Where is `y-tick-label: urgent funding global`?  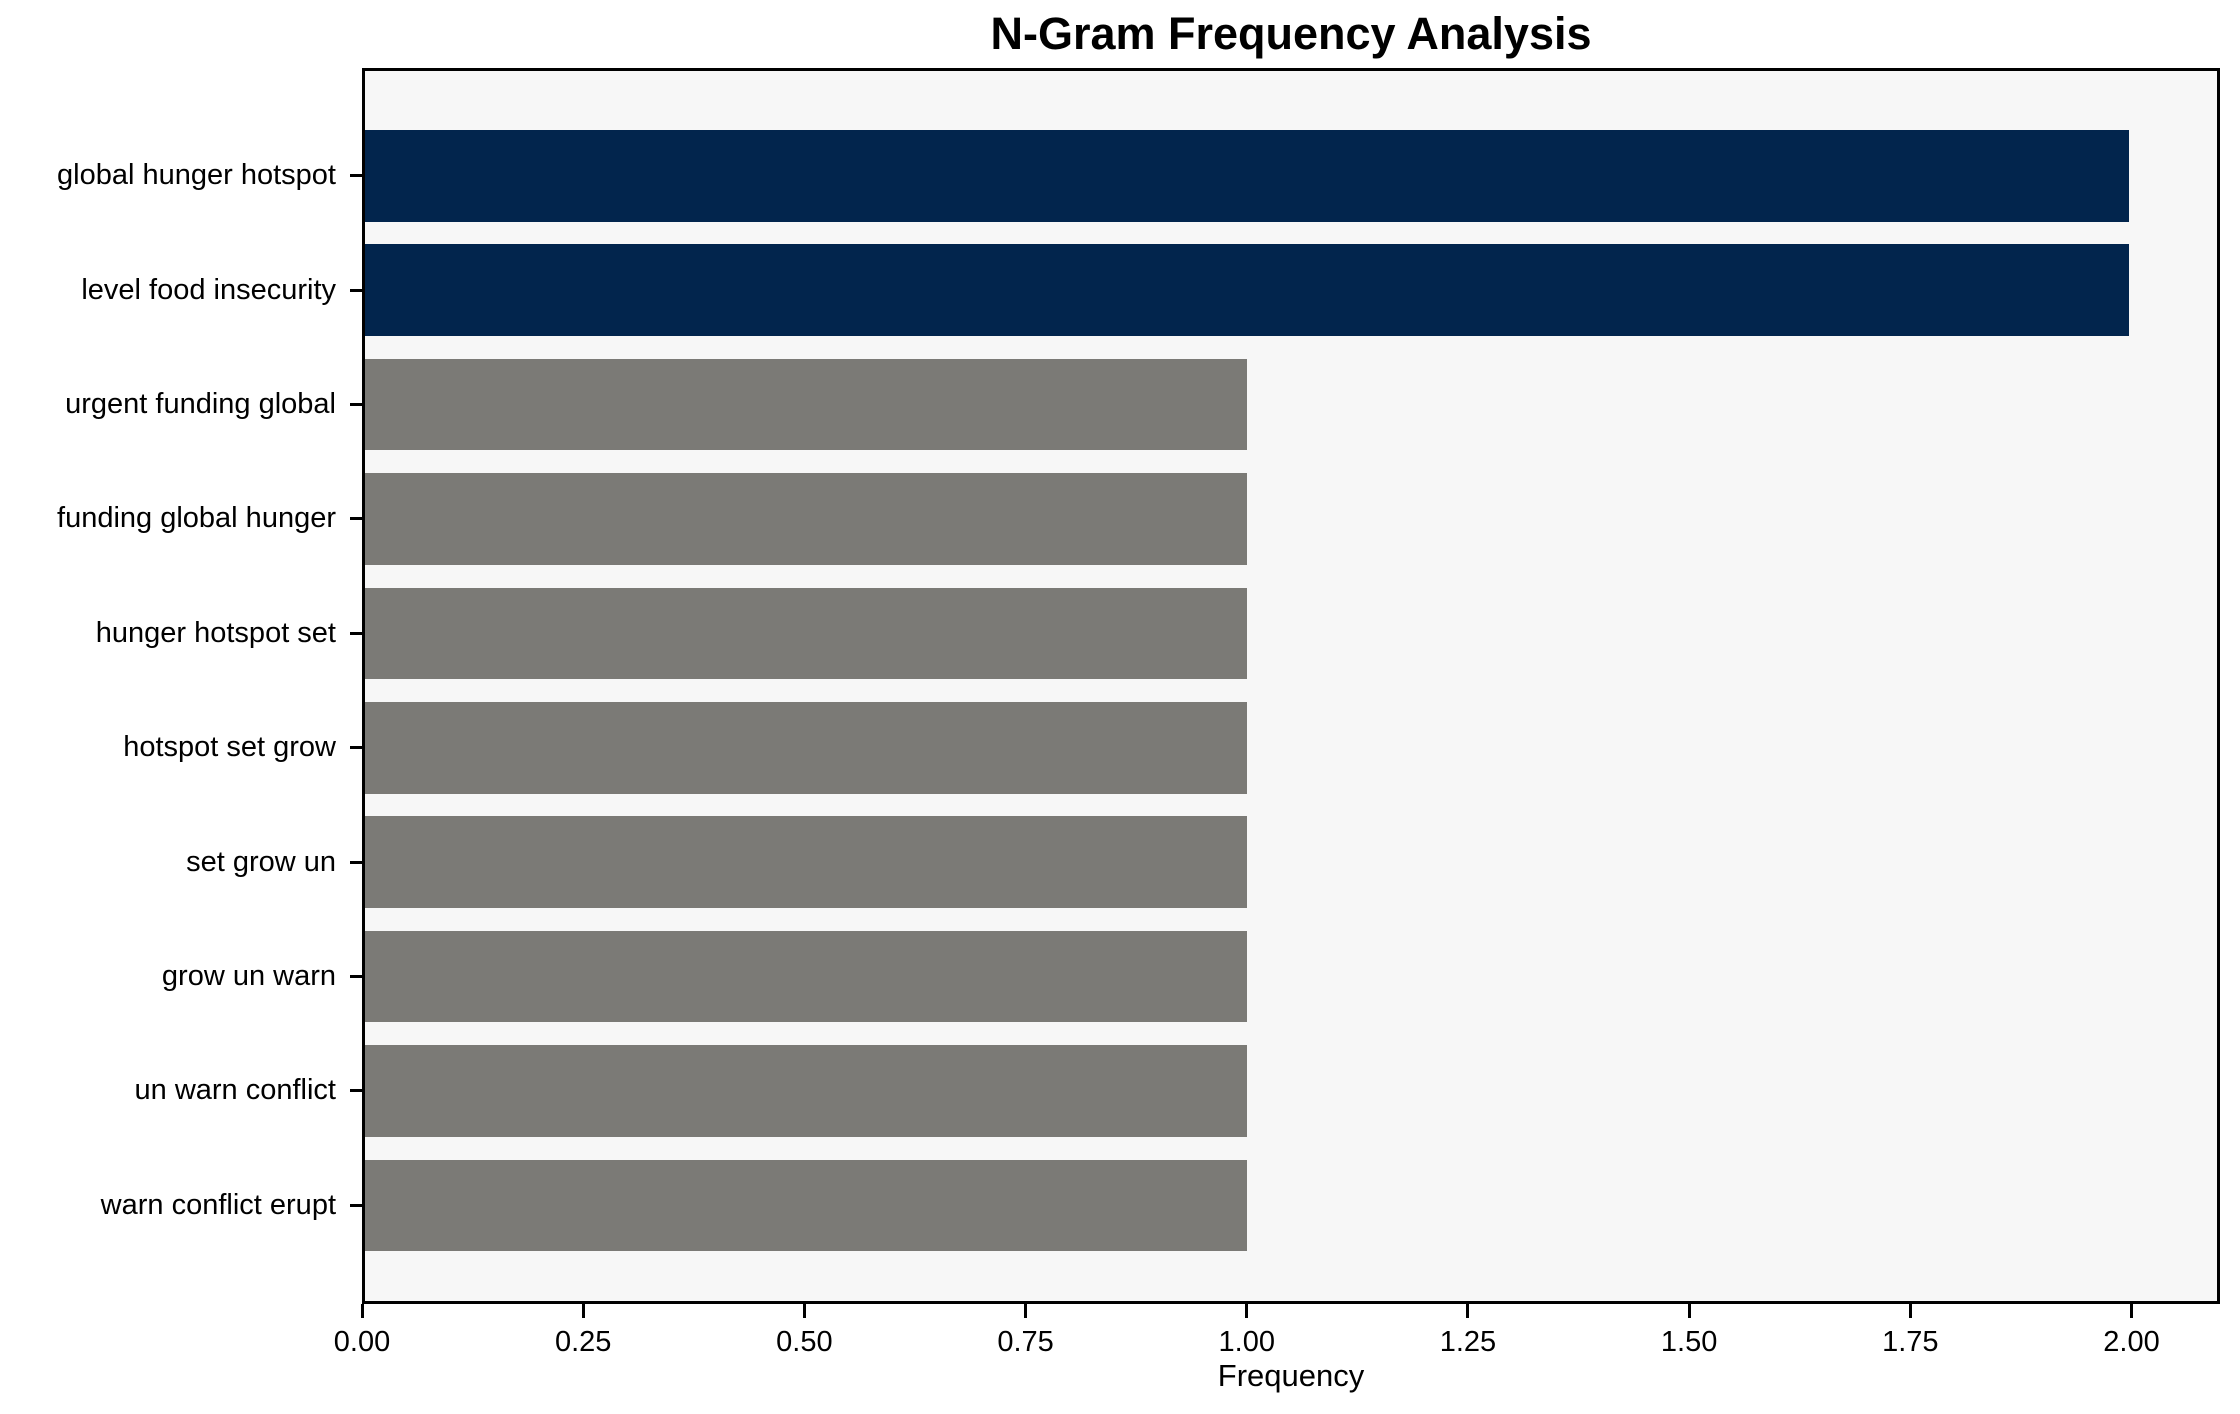 y-tick-label: urgent funding global is located at coordinates (200, 404).